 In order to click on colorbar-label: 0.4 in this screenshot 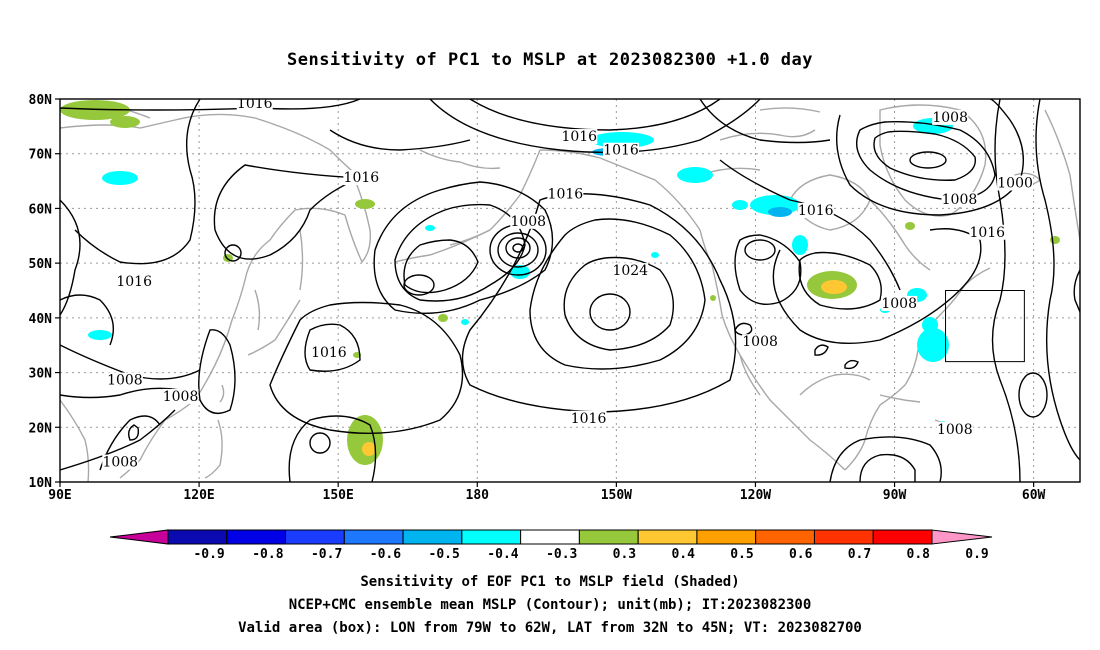, I will do `click(683, 554)`.